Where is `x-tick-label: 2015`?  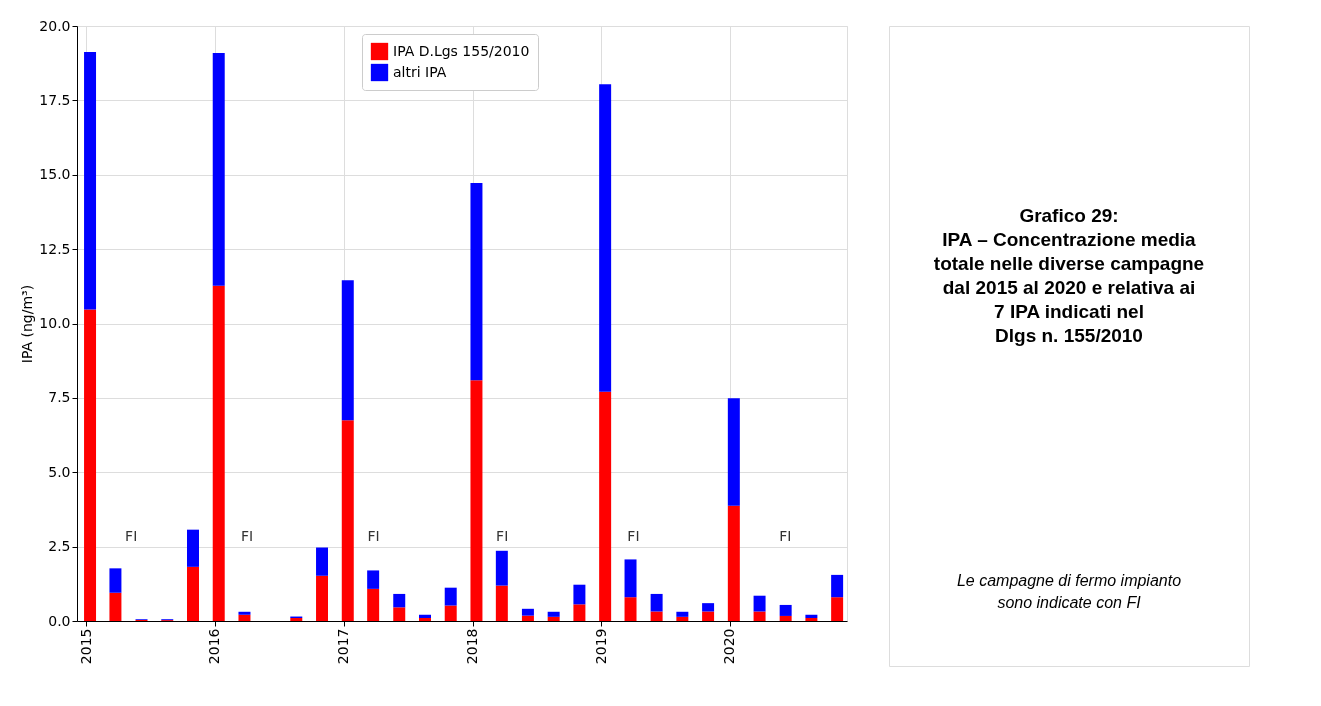
x-tick-label: 2015 is located at coordinates (85, 646).